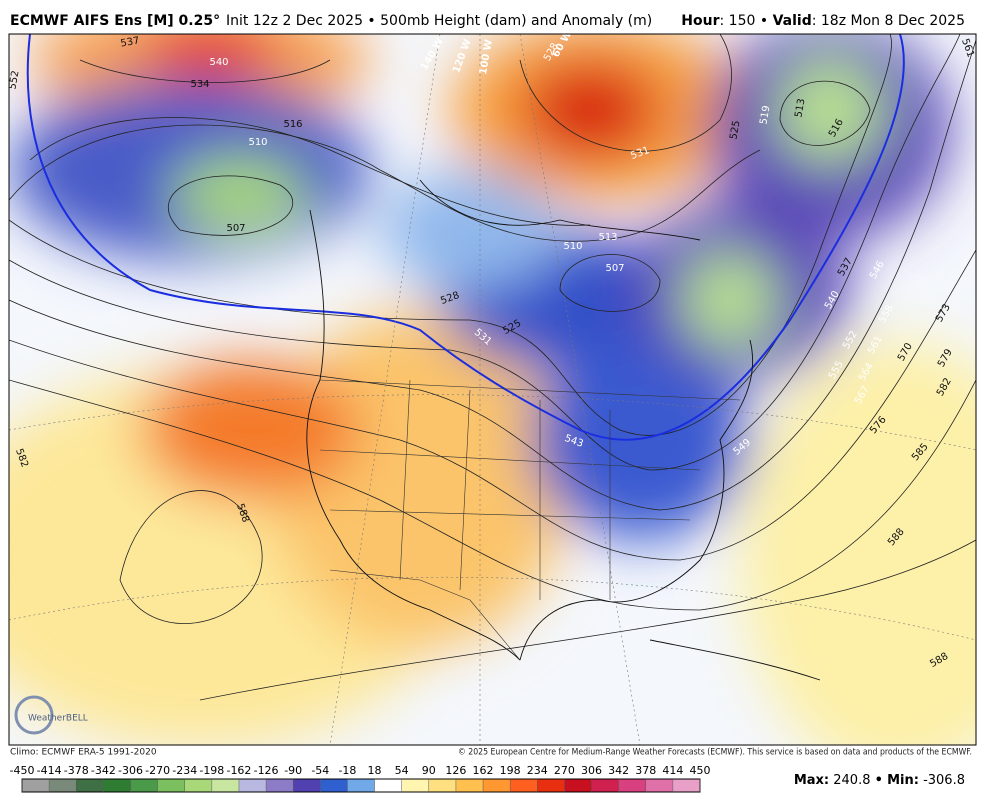  I want to click on min-value: -306.8, so click(944, 780).